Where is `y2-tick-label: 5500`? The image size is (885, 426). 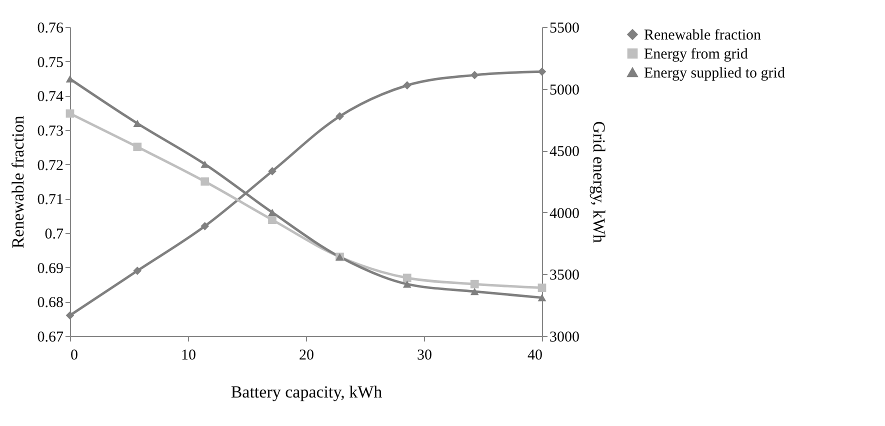 y2-tick-label: 5500 is located at coordinates (565, 28).